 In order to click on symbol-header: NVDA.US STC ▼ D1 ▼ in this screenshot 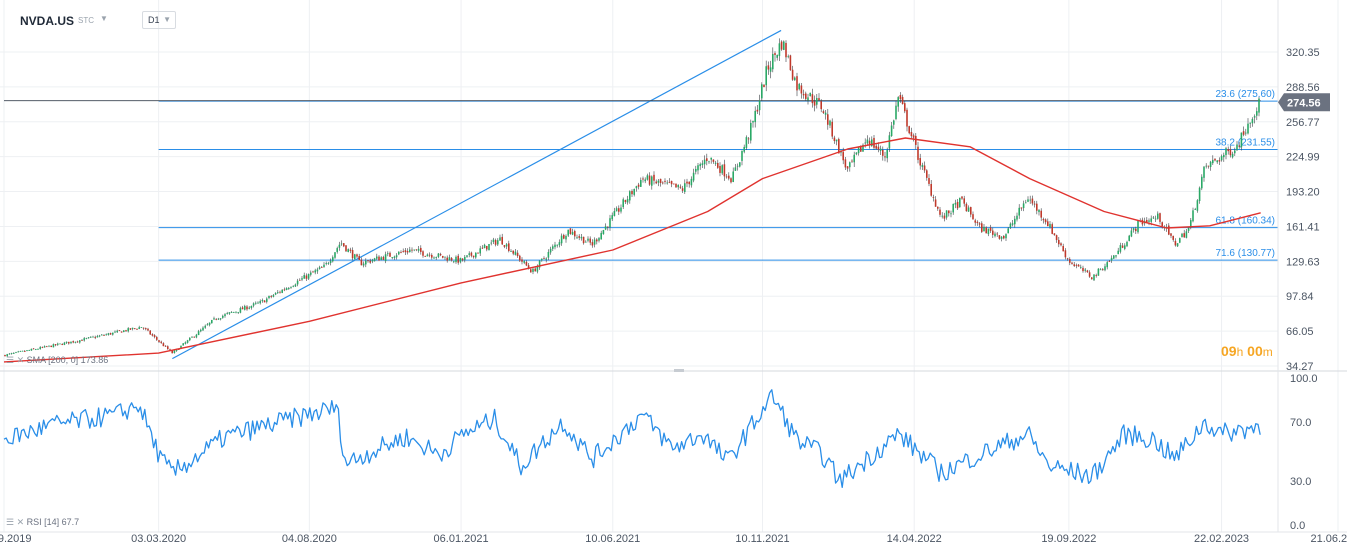, I will do `click(200, 20)`.